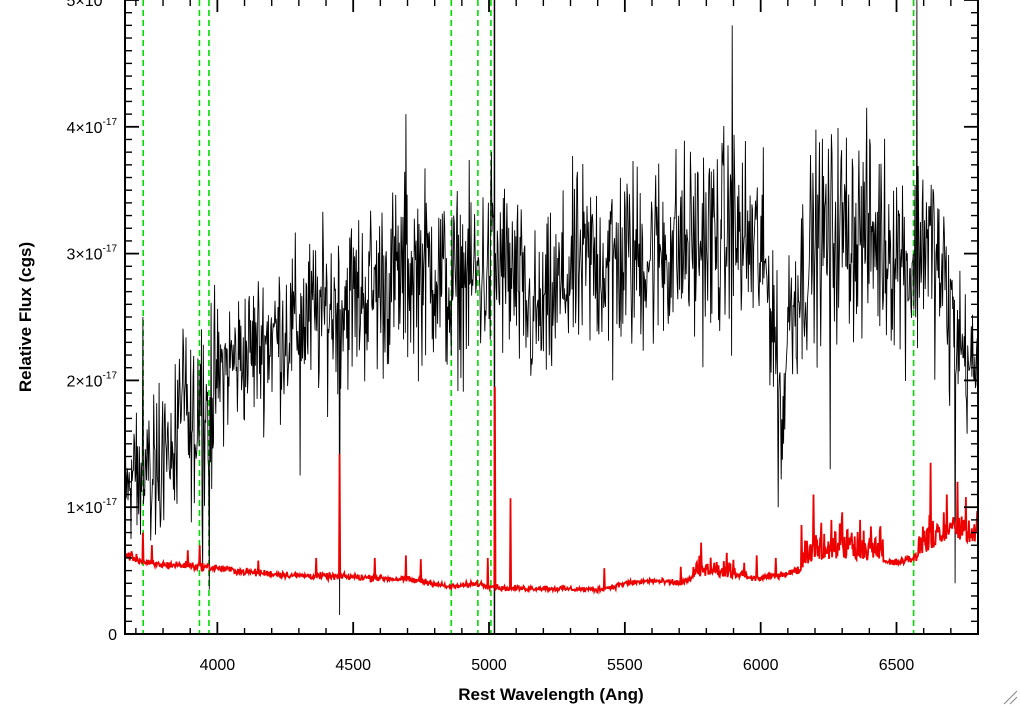 Image resolution: width=1020 pixels, height=706 pixels. What do you see at coordinates (112, 635) in the screenshot?
I see `y-tick-label: 0` at bounding box center [112, 635].